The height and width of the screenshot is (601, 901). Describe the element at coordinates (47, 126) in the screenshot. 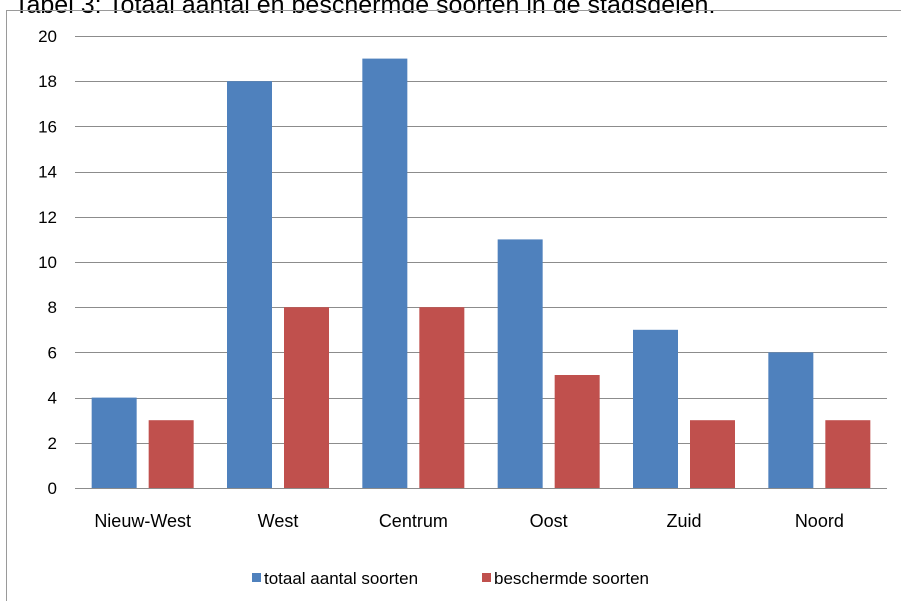

I see `y-tick-label: 16` at that location.